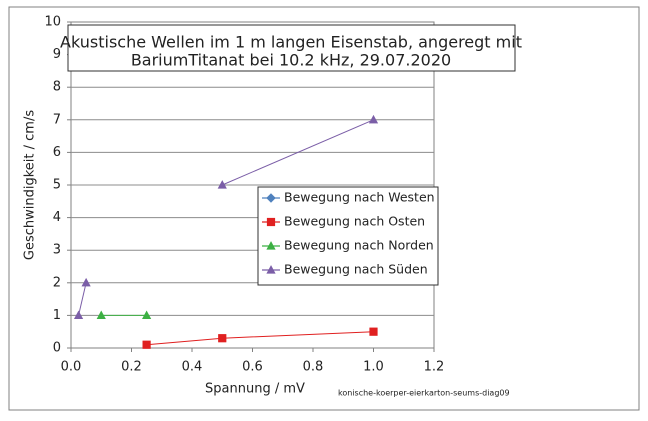  I want to click on x-tick-label: 1.2, so click(434, 367).